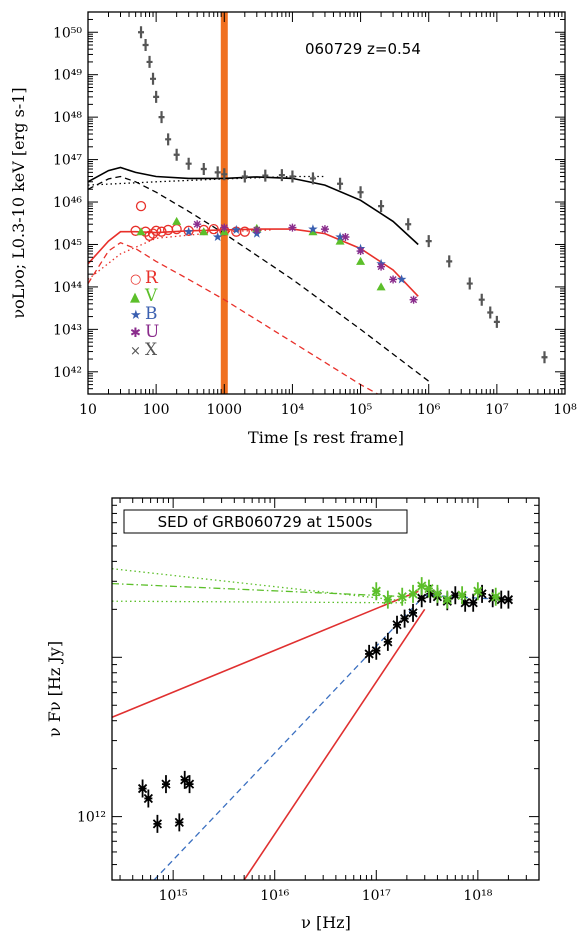 This screenshot has width=577, height=934. I want to click on legend-symbol-x: ×, so click(135, 351).